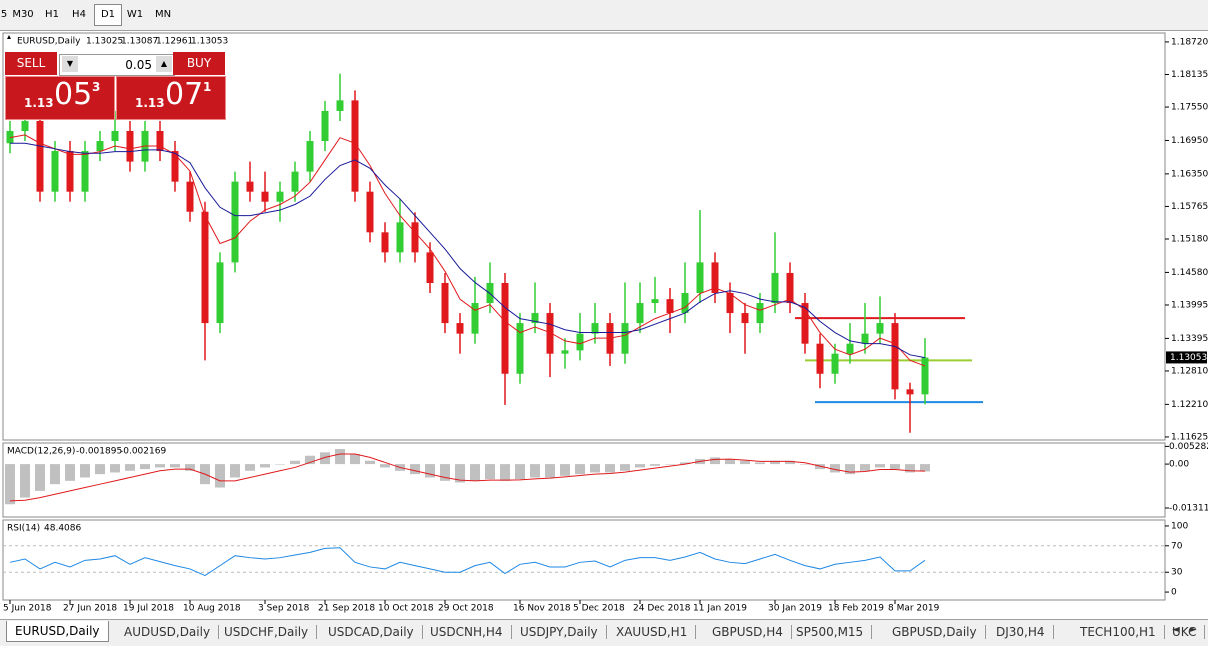 Image resolution: width=1208 pixels, height=646 pixels. Describe the element at coordinates (1189, 240) in the screenshot. I see `y-tick-label: 1.15180` at that location.